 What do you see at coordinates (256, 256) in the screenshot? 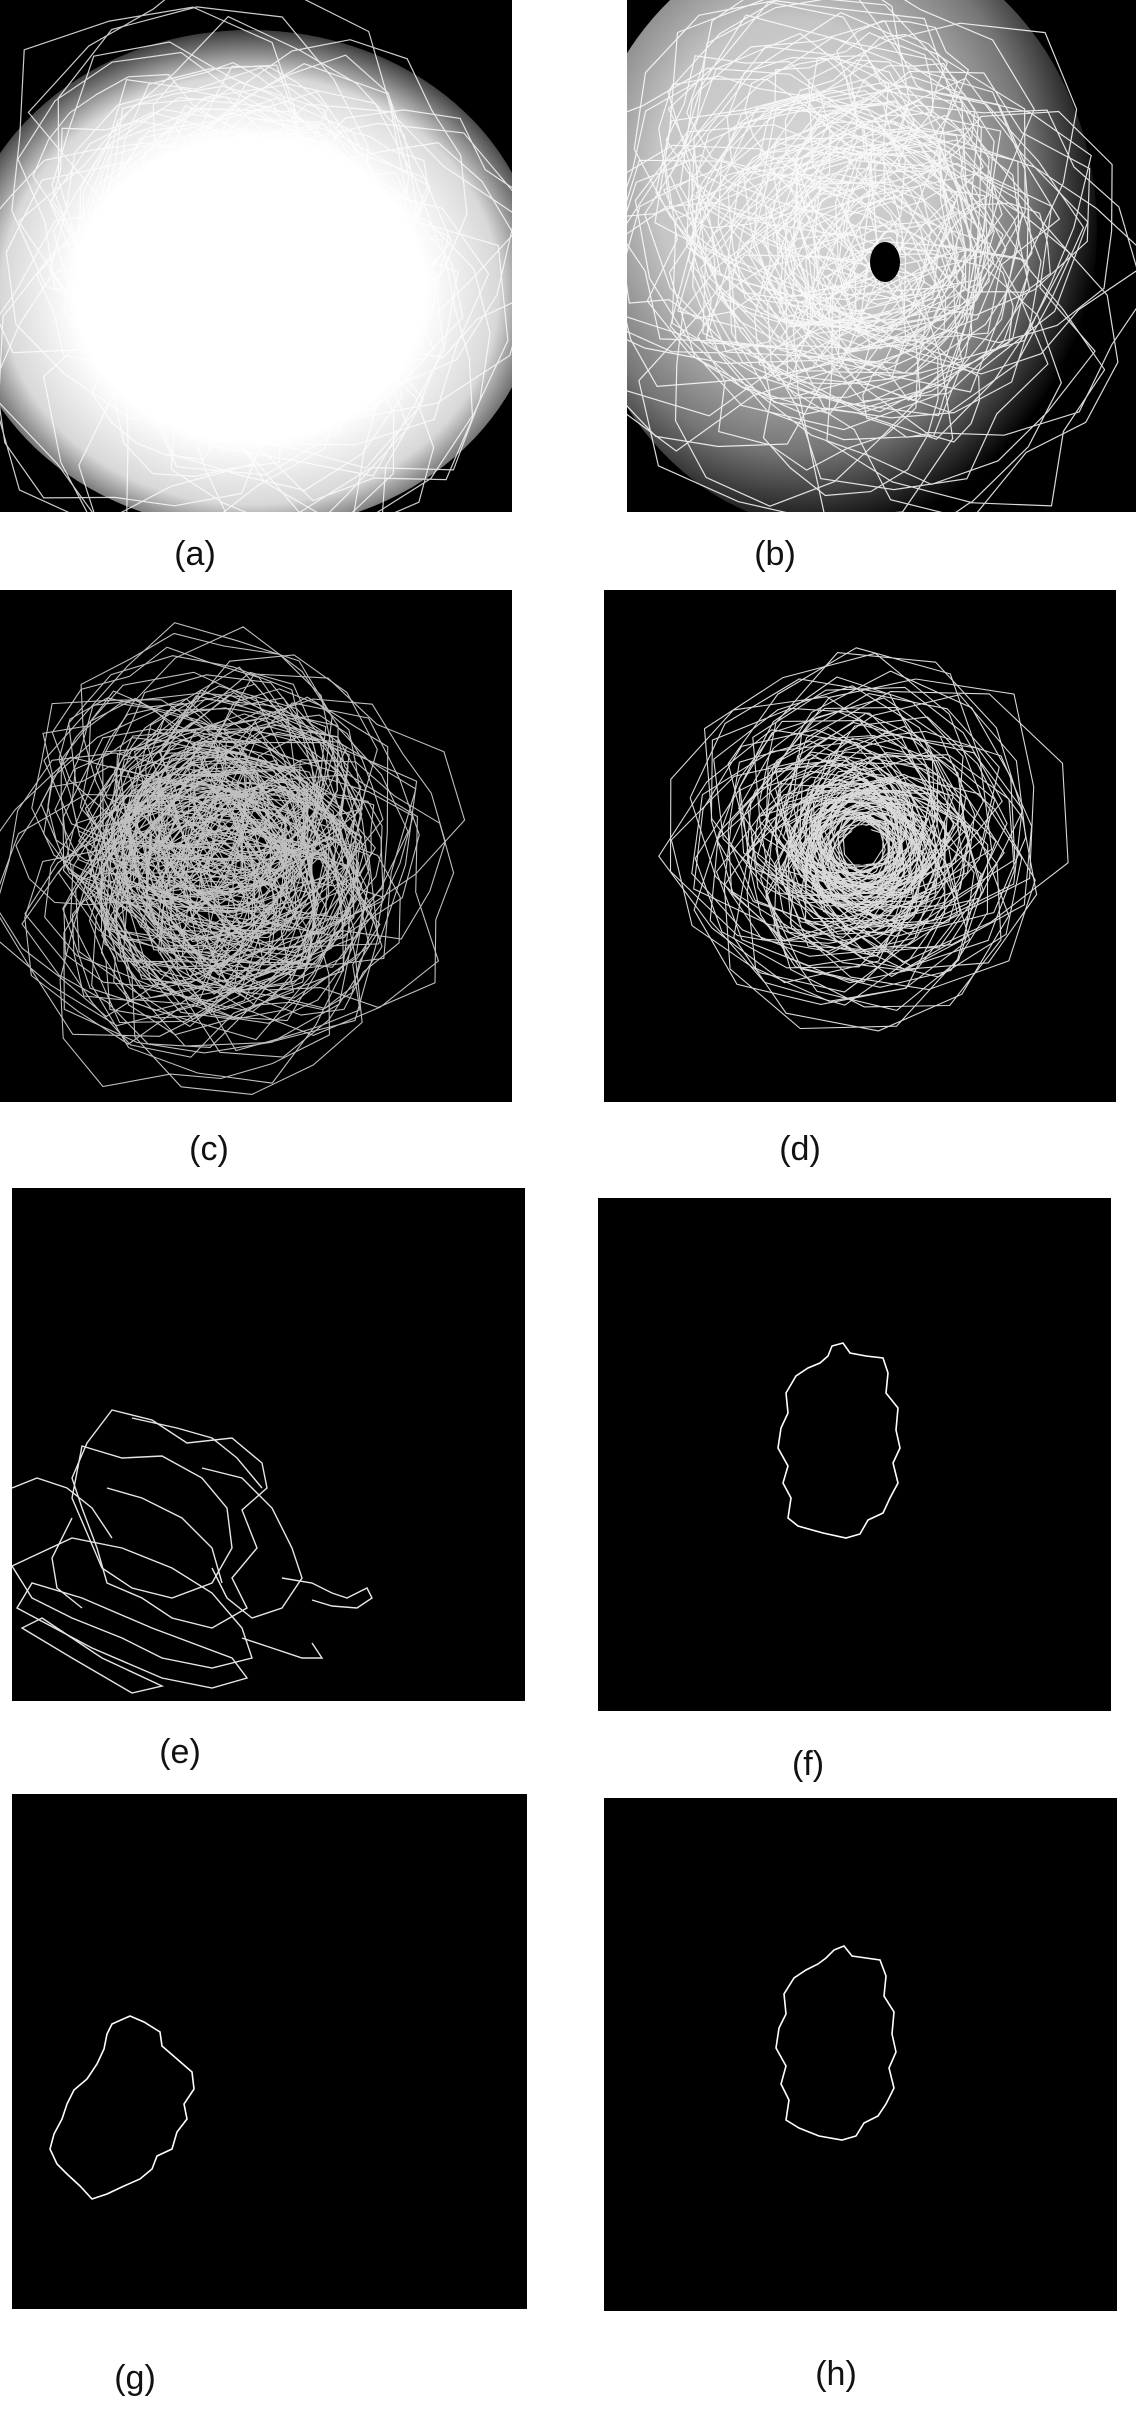
I see `panel-a-image` at bounding box center [256, 256].